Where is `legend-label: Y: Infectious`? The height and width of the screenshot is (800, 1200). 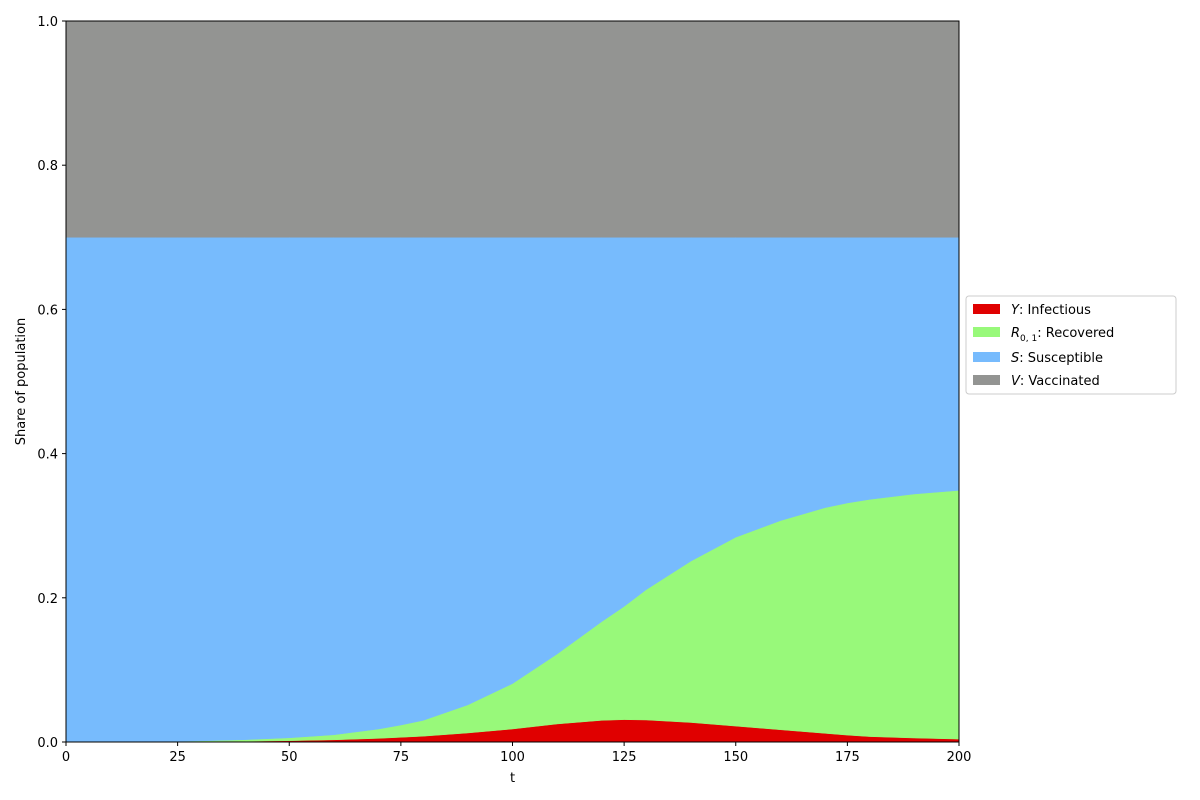 legend-label: Y: Infectious is located at coordinates (1051, 310).